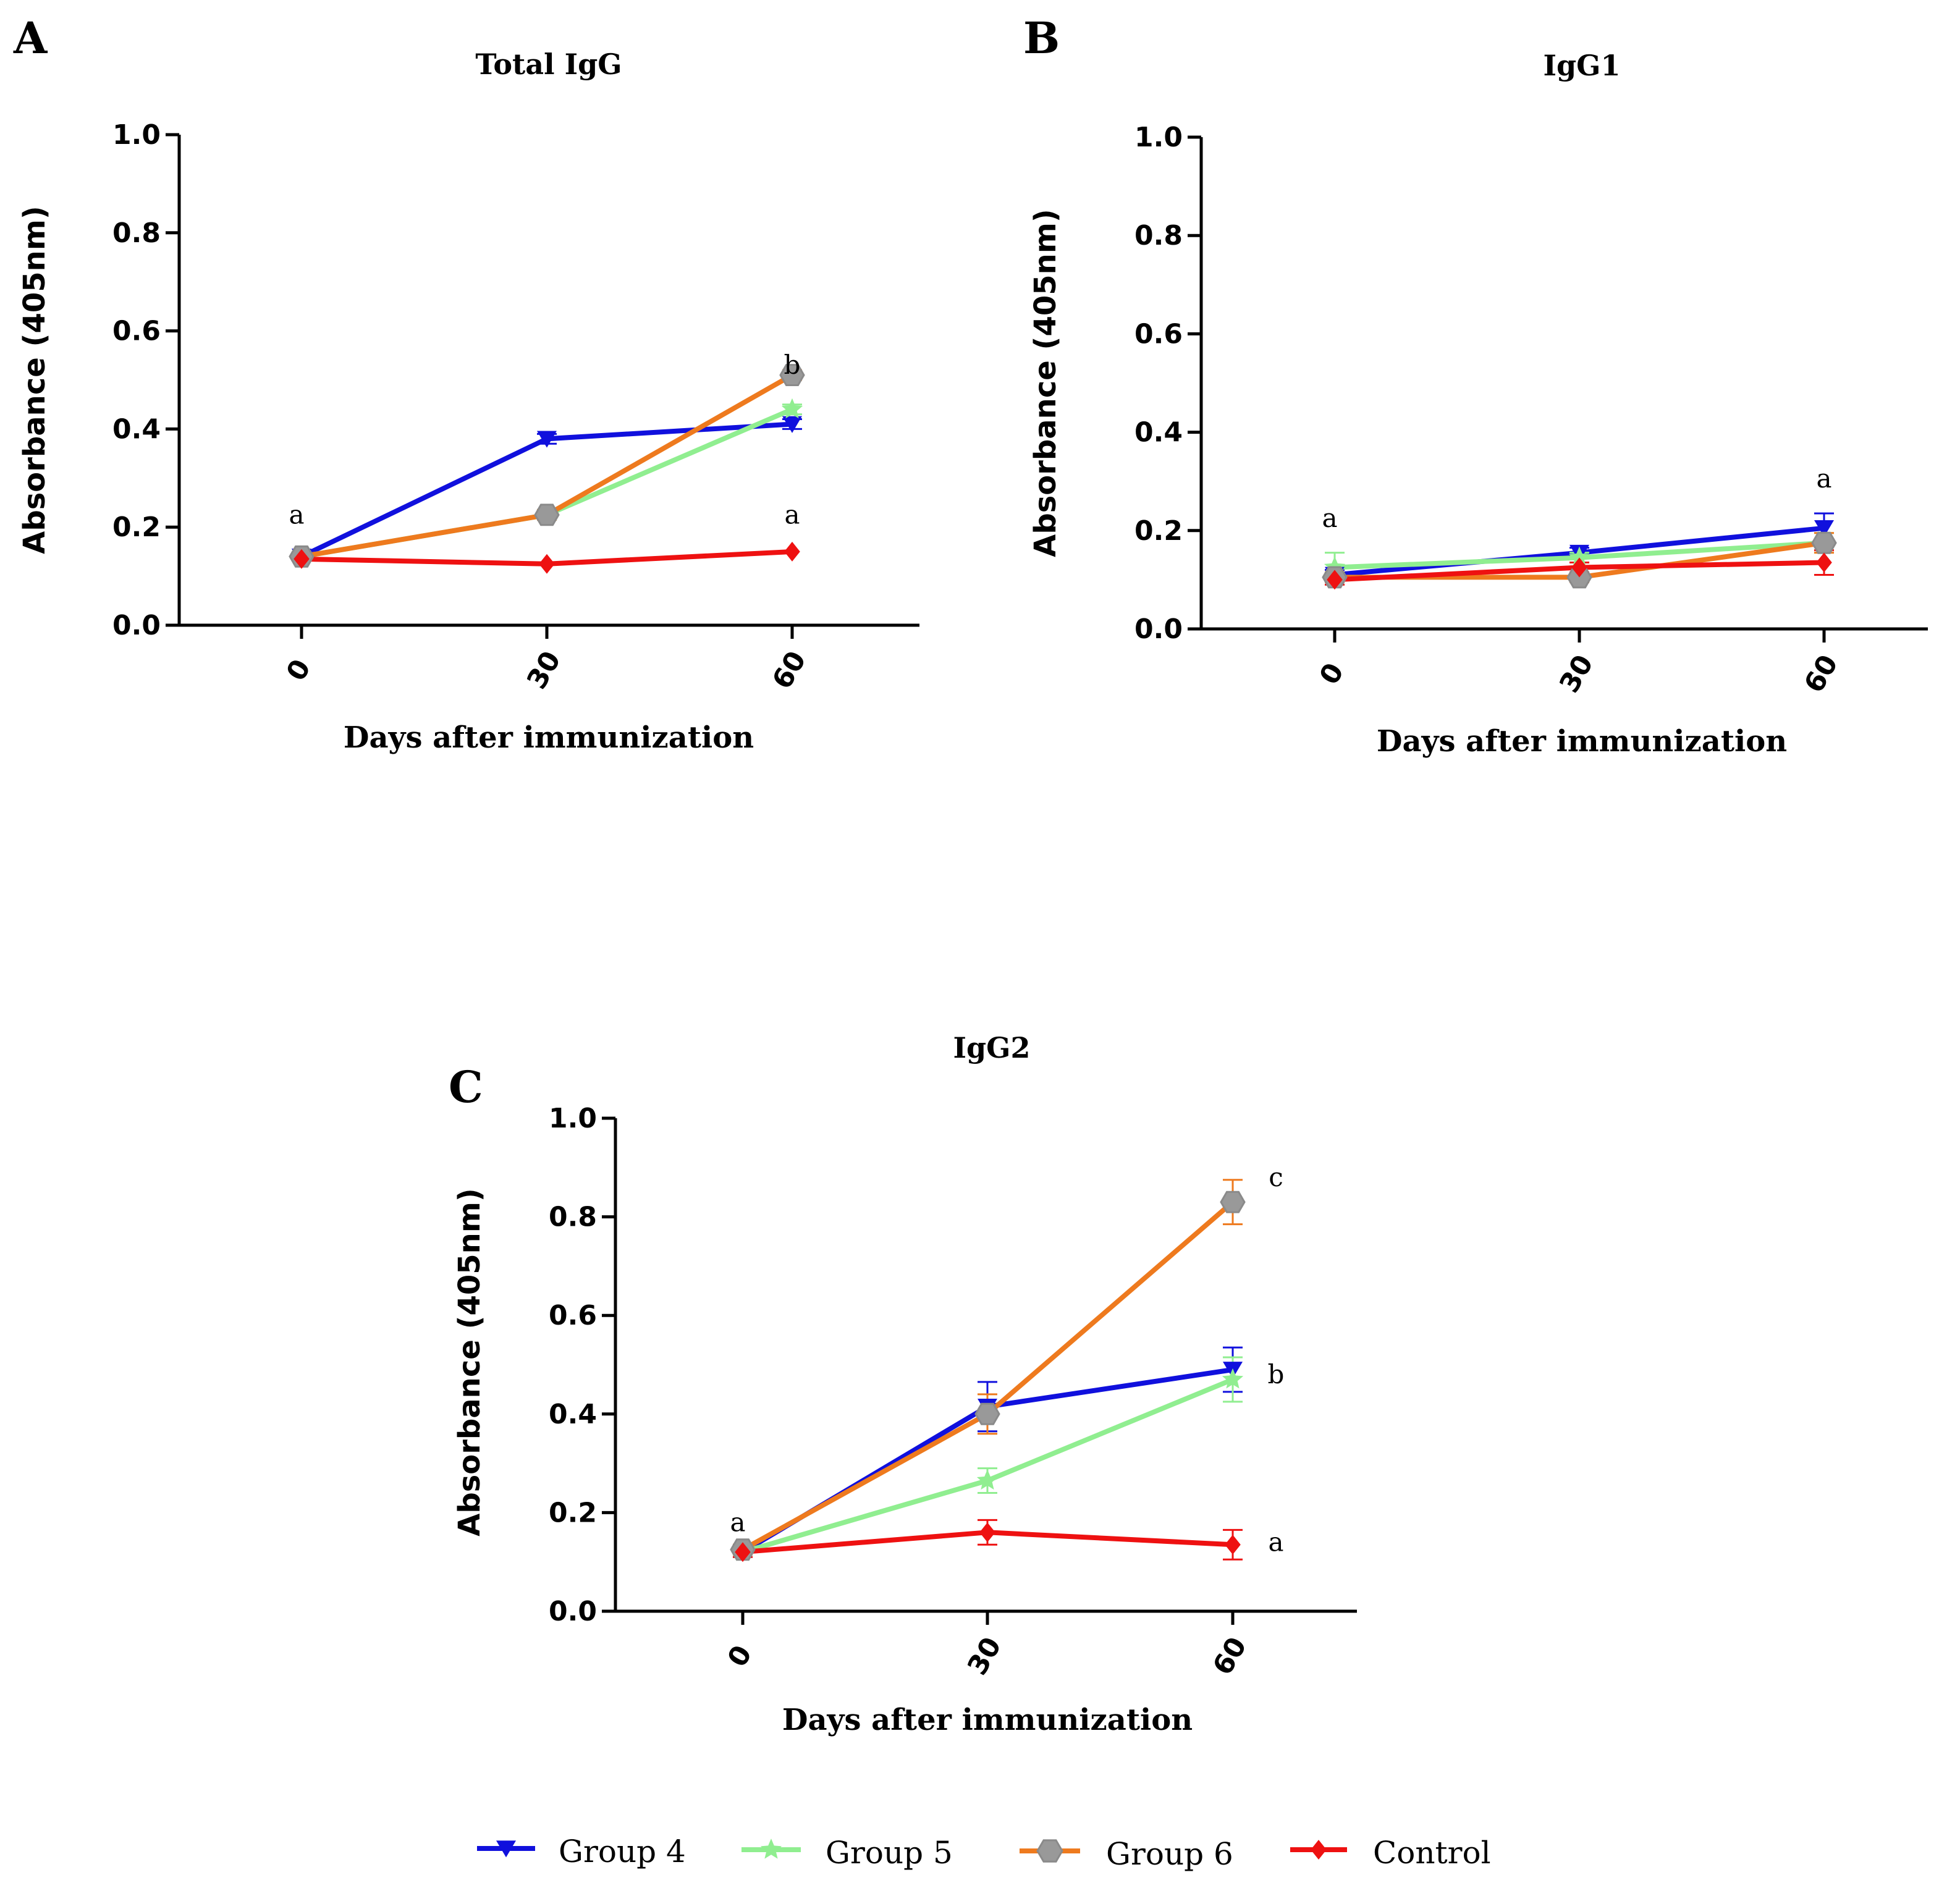  I want to click on legend-item-group-6: Group 6, so click(1126, 1854).